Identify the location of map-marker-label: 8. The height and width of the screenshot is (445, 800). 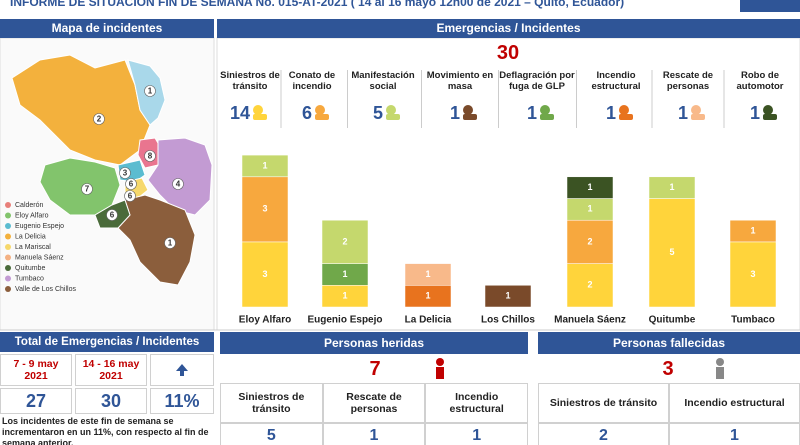
(150, 156).